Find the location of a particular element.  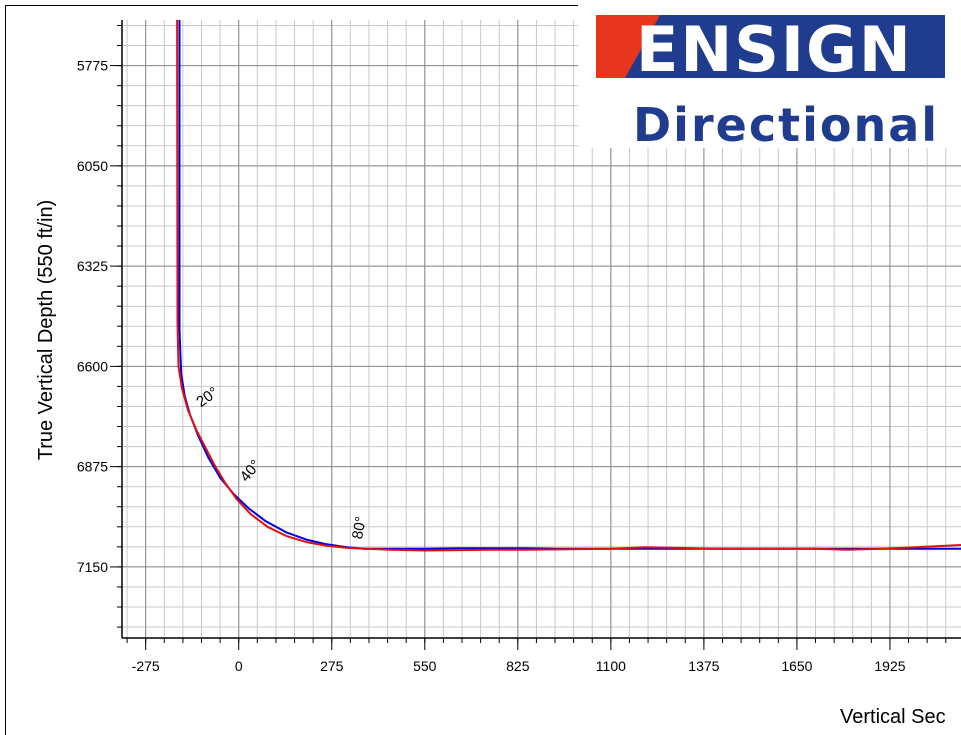

x-tick-label: 1650 is located at coordinates (796, 666).